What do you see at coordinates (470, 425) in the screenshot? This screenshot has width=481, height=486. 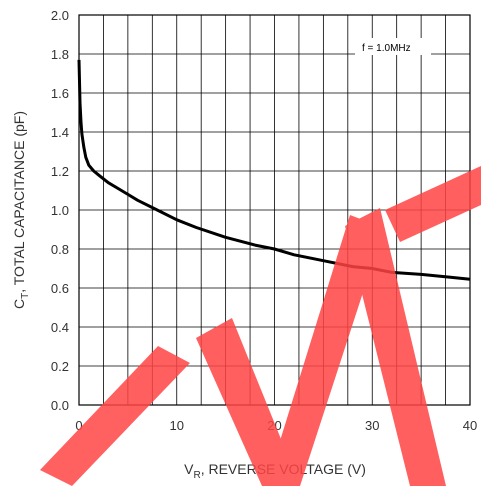 I see `x-tick-label: 40` at bounding box center [470, 425].